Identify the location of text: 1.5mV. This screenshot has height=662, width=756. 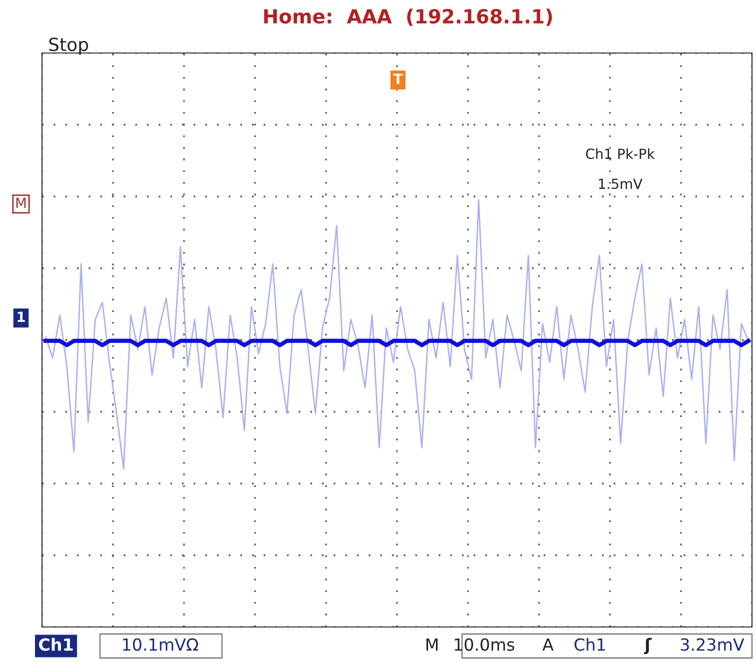
(620, 184).